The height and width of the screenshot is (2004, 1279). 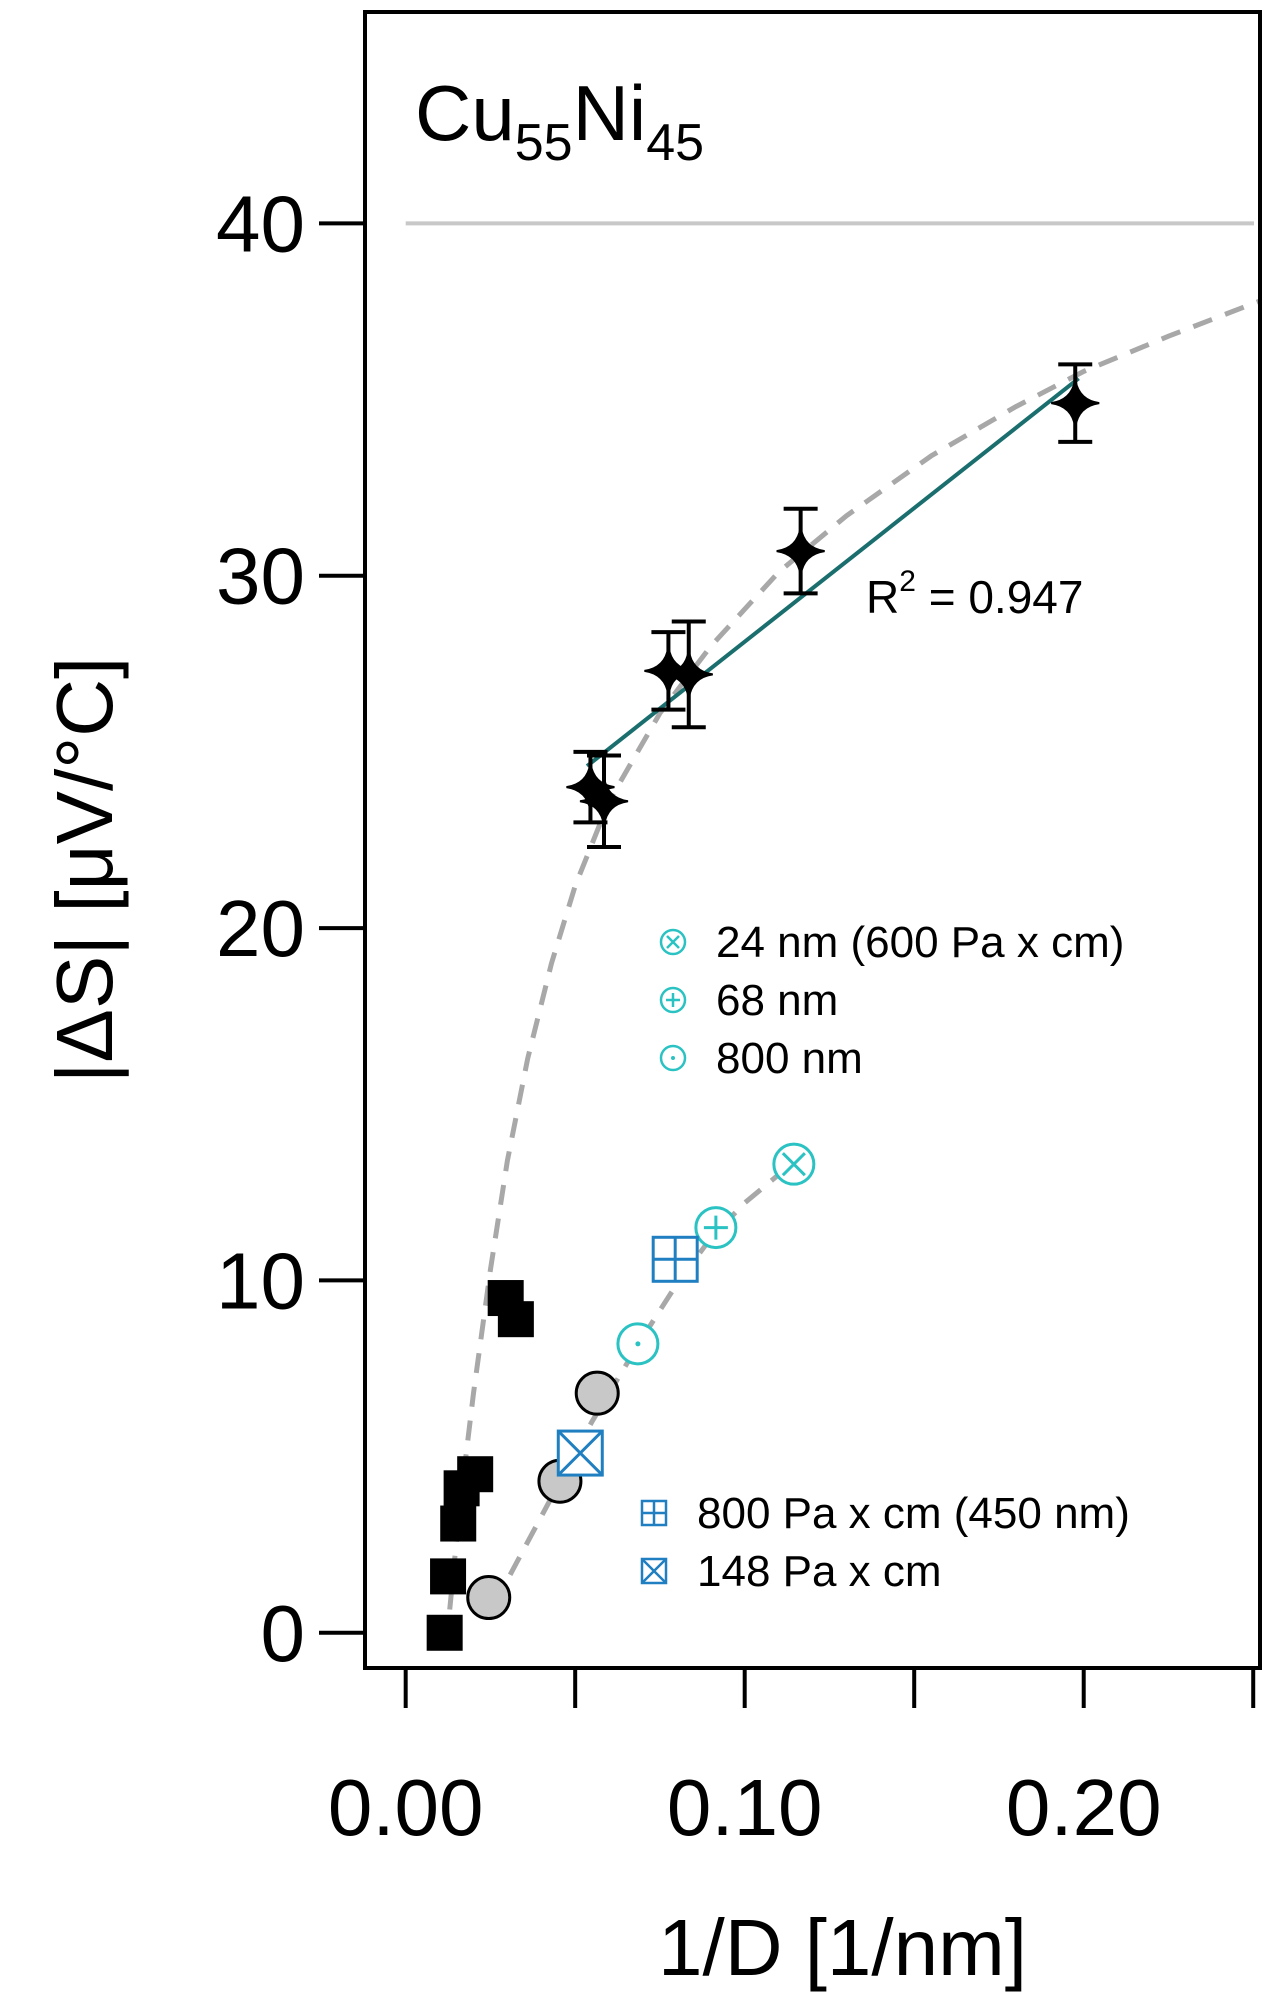 I want to click on legend-entry: 148 Pa x cm, so click(x=791, y=1571).